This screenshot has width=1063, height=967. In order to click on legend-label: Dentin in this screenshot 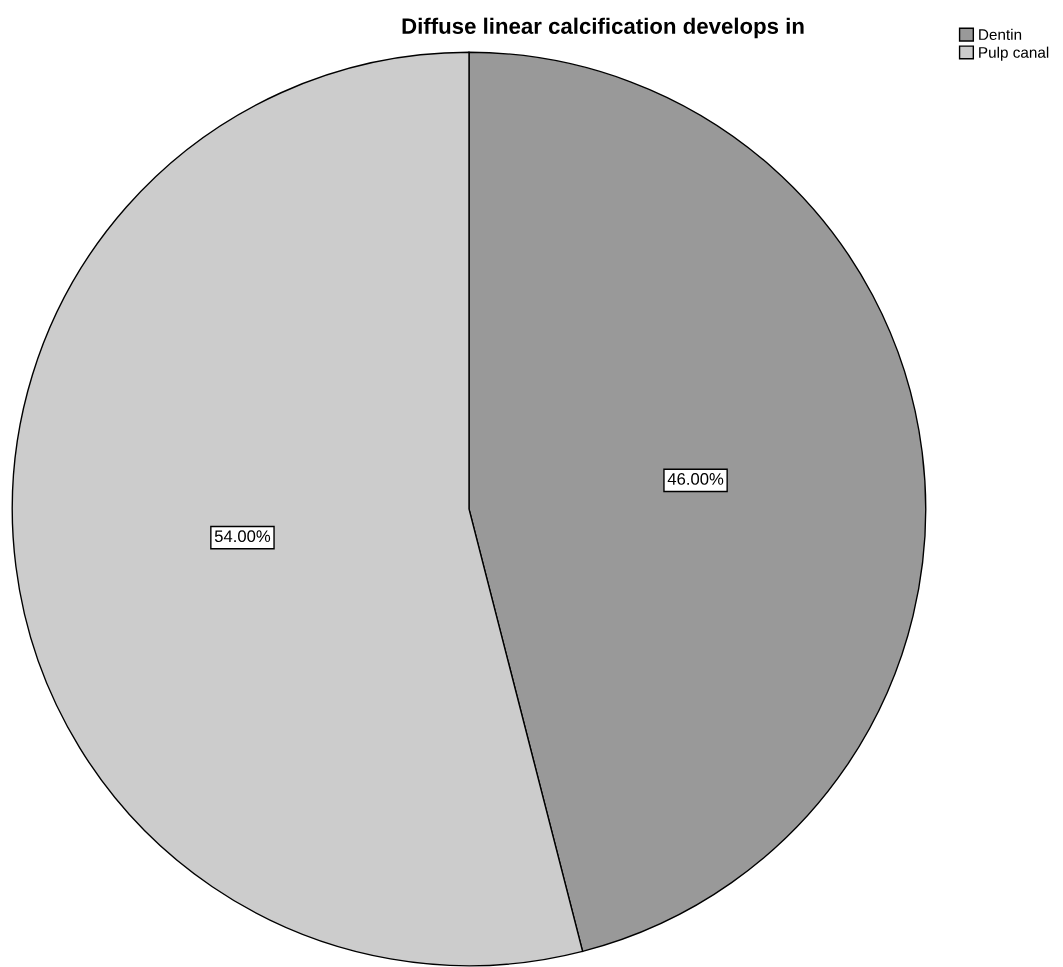, I will do `click(1000, 34)`.